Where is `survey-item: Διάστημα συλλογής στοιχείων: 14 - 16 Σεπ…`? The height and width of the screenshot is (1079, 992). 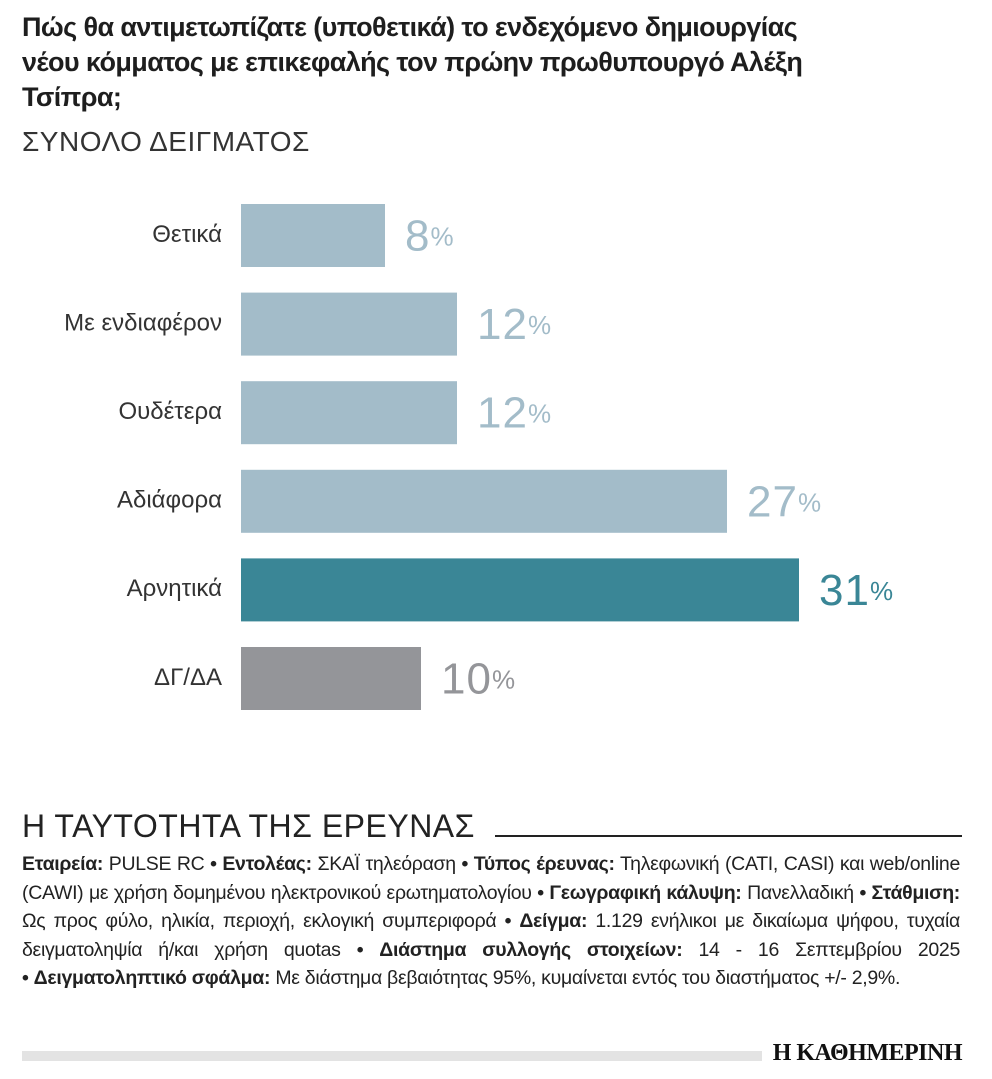
survey-item: Διάστημα συλλογής στοιχείων: 14 - 16 Σεπ… is located at coordinates (659, 949).